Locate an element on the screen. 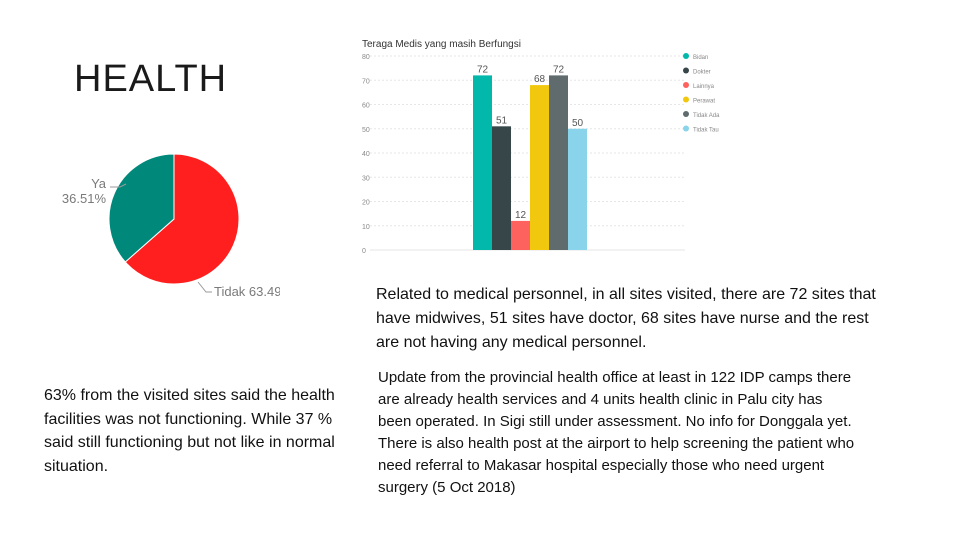 The image size is (960, 540). ytick-label-80: 80 is located at coordinates (366, 57).